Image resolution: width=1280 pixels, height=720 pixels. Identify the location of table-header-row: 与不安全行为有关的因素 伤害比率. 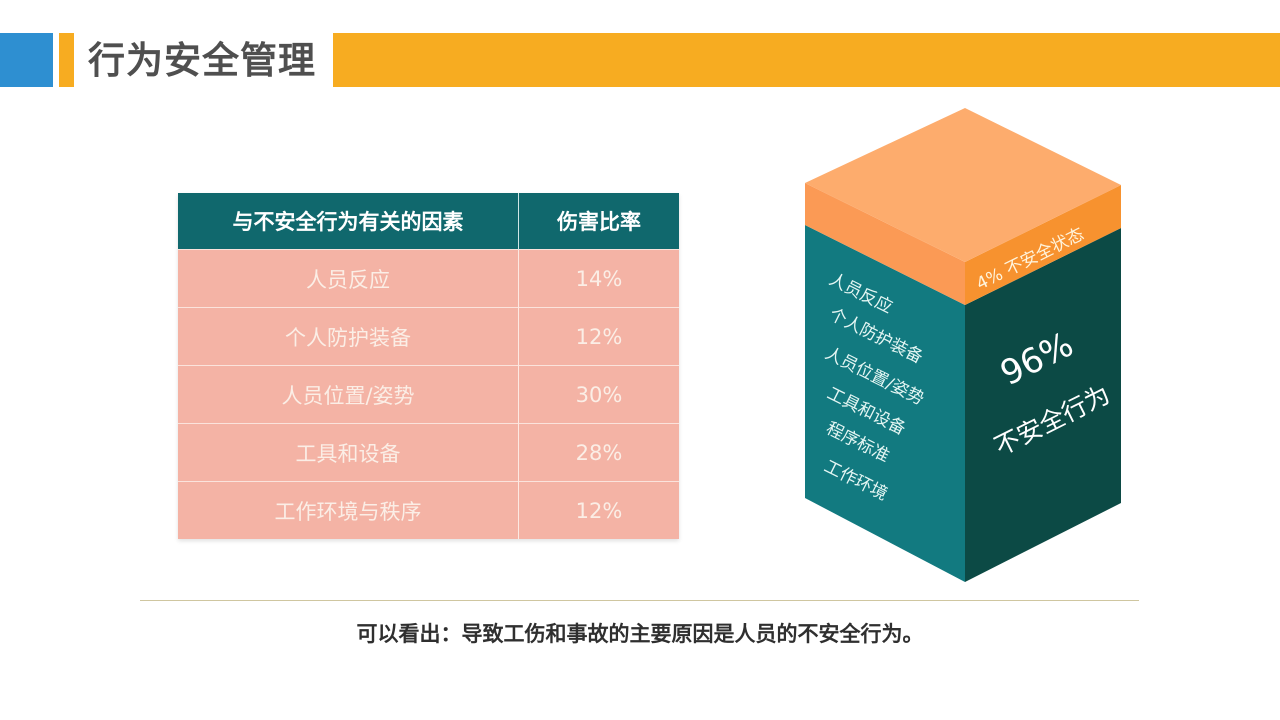
(428, 221).